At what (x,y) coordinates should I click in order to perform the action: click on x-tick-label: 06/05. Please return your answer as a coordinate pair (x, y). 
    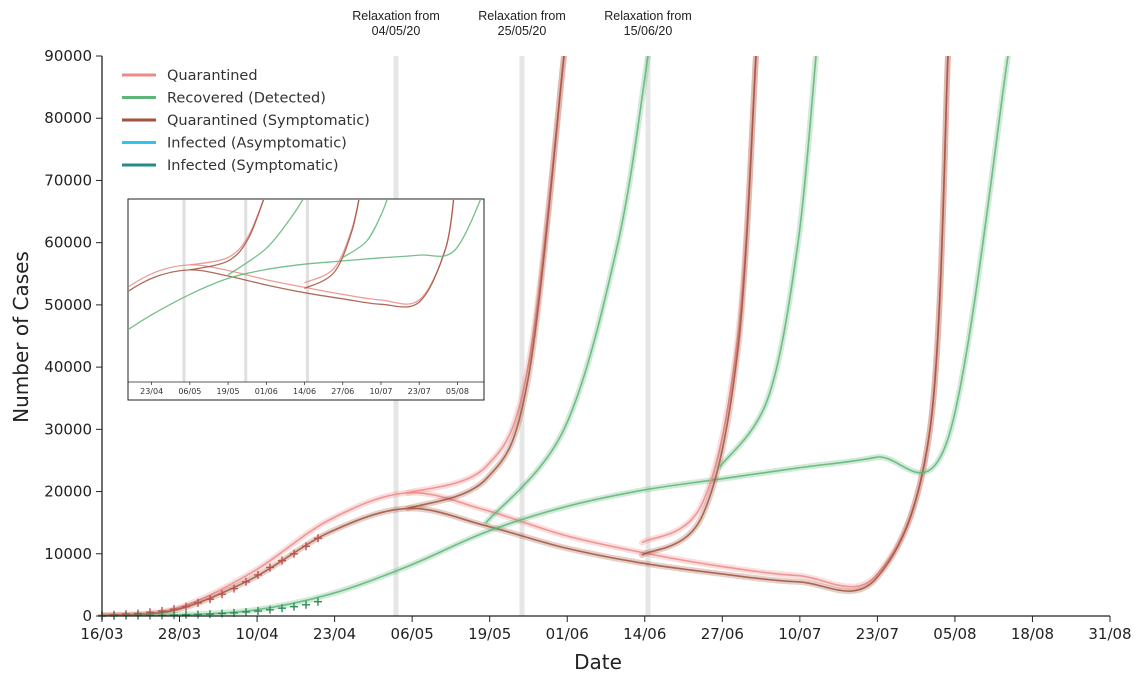
    Looking at the image, I should click on (412, 634).